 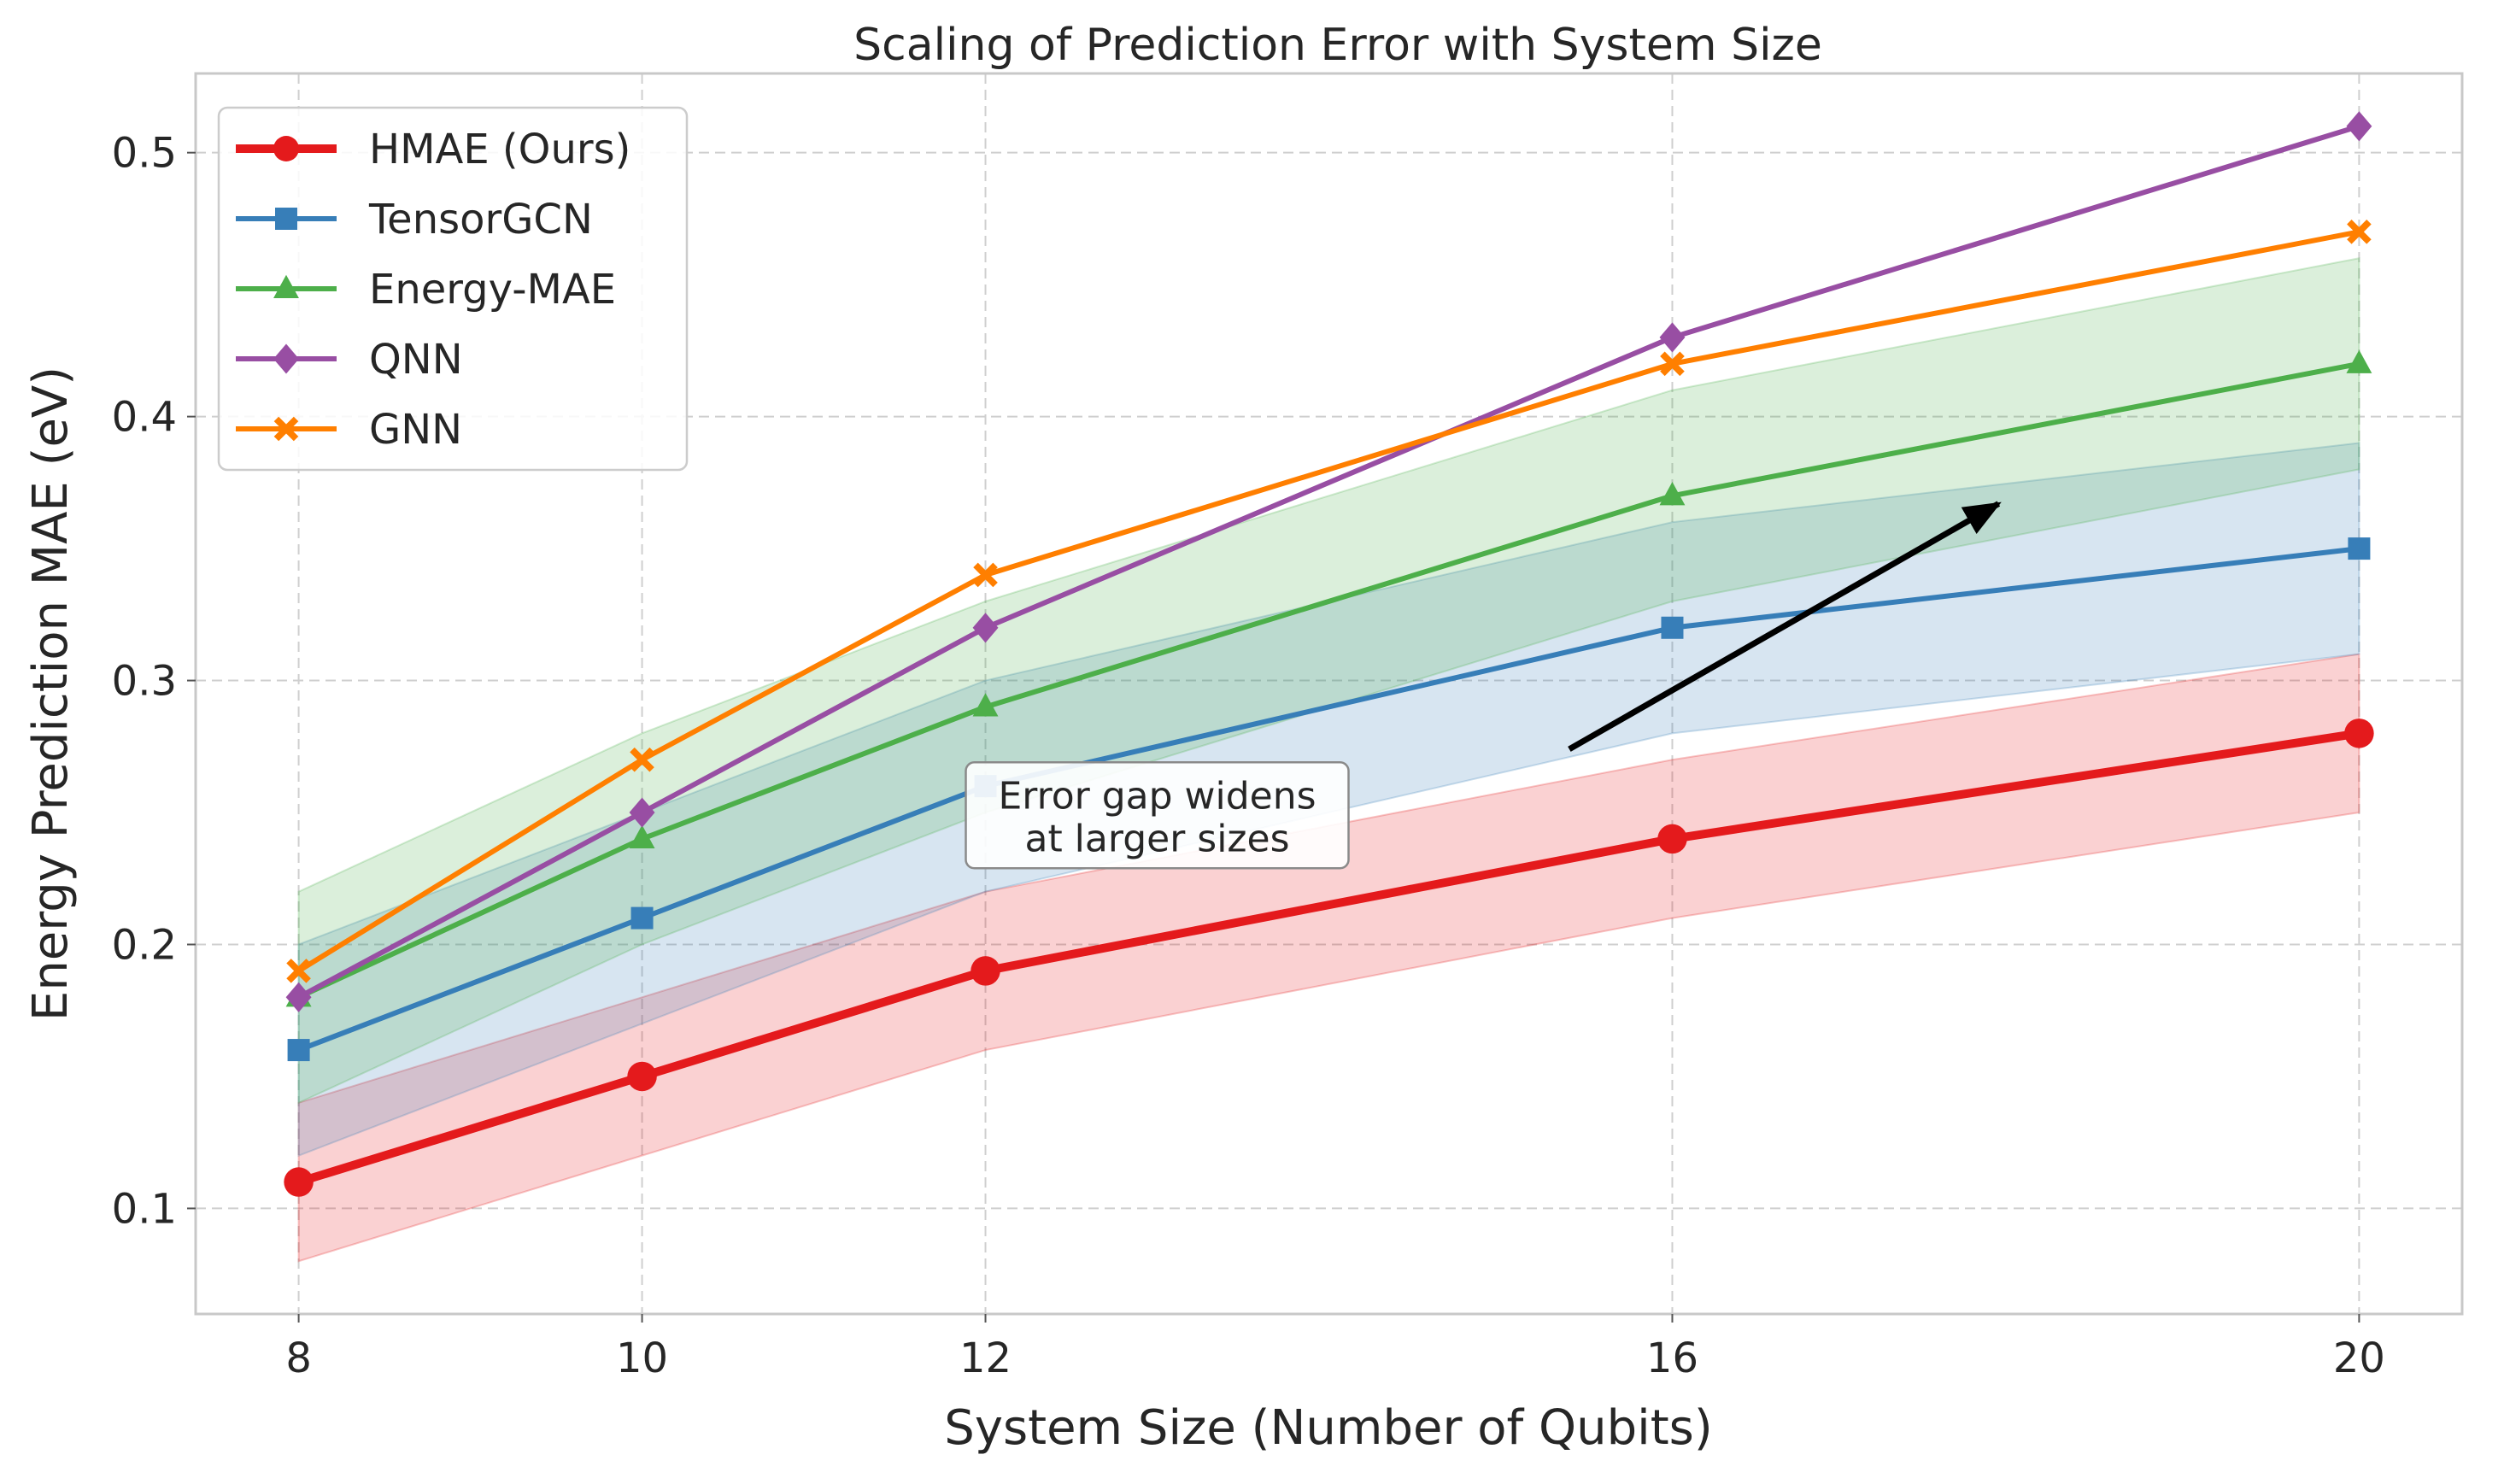 I want to click on x-axis-label: System Size (Number of Qubits), so click(x=1328, y=1428).